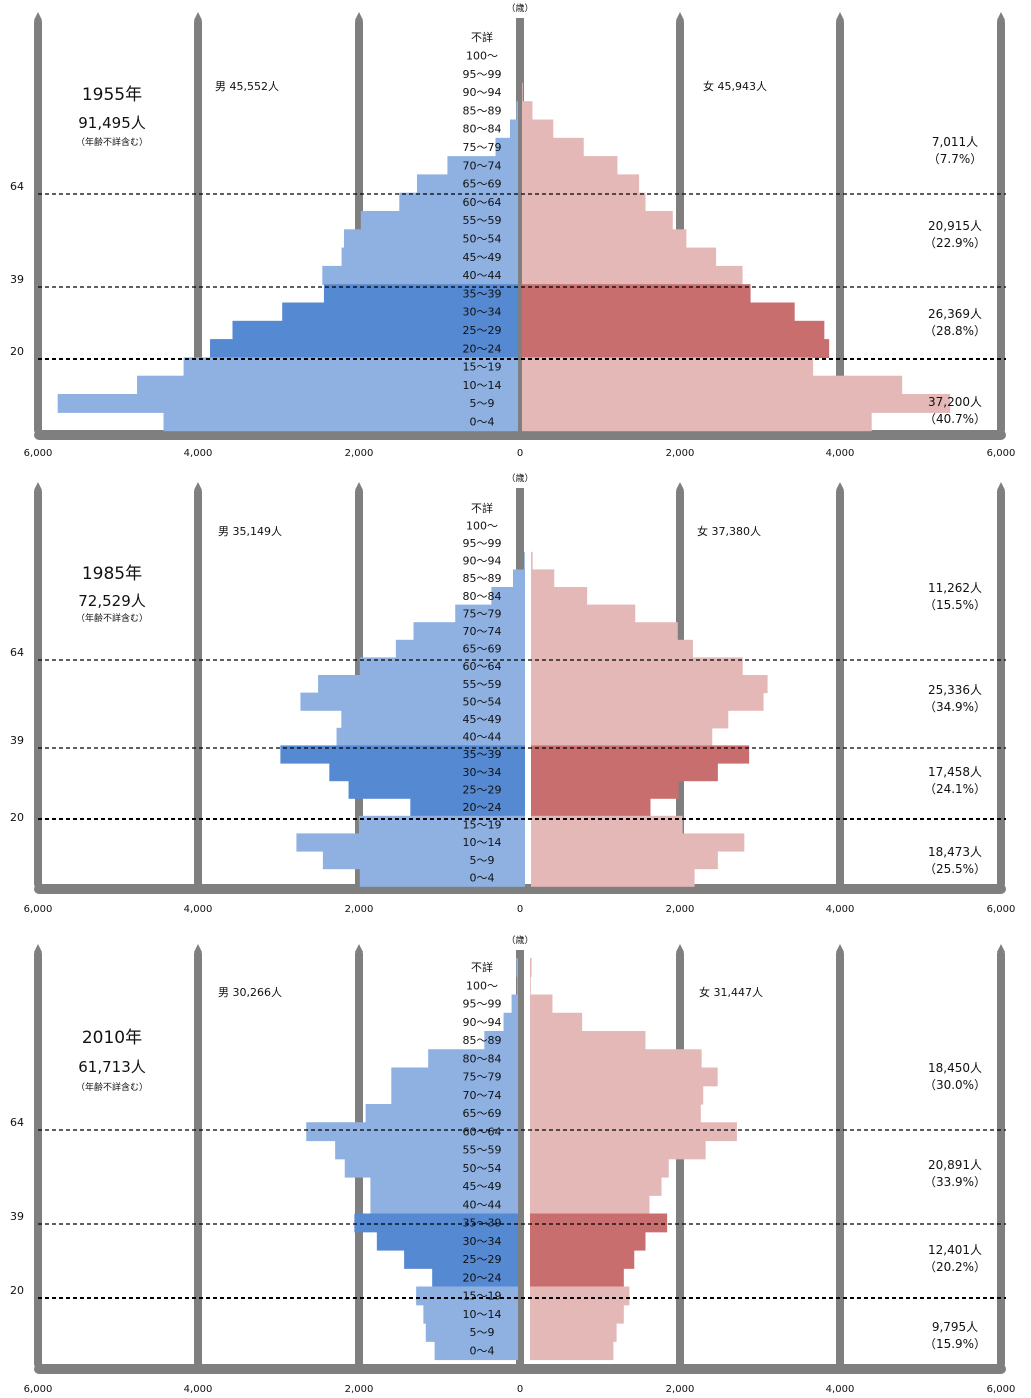  What do you see at coordinates (112, 601) in the screenshot?
I see `total-label: 72,529人` at bounding box center [112, 601].